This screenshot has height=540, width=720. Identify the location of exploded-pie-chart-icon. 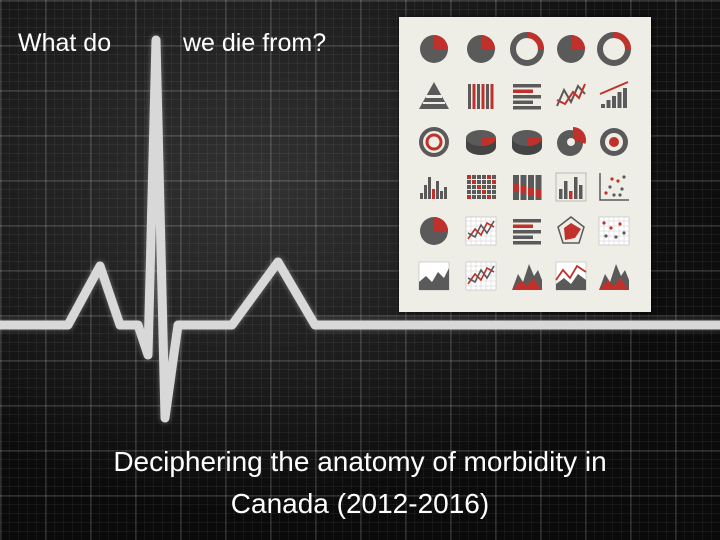
(571, 141).